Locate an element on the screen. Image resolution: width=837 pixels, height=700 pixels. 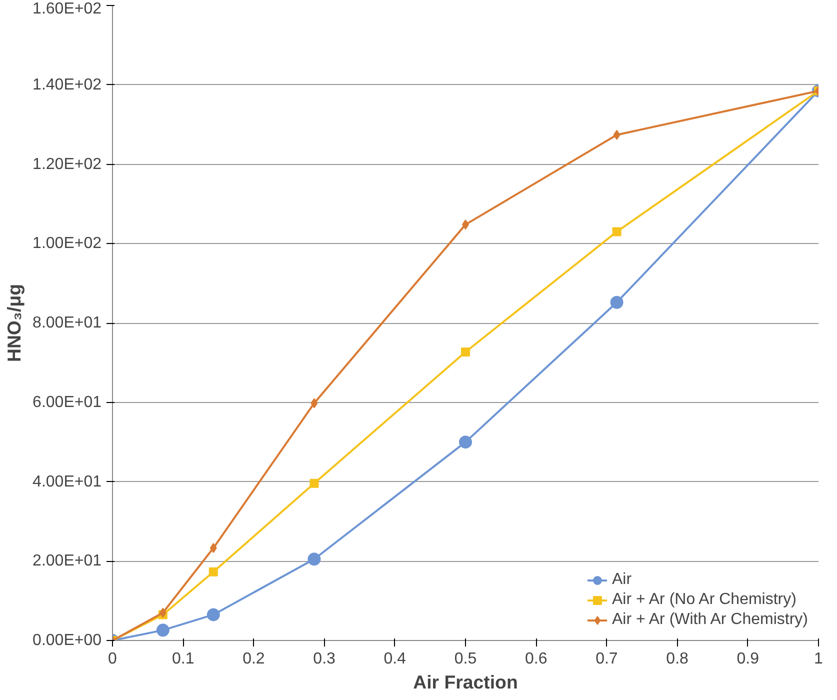
y-tick-label: 1.40E+02 is located at coordinates (67, 85).